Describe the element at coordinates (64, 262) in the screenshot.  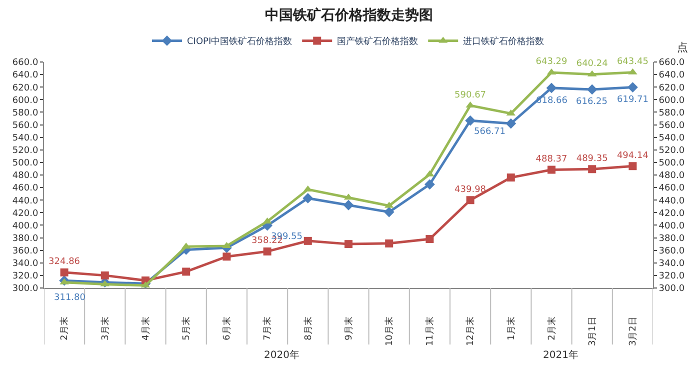
I see `data-label: 324.86` at that location.